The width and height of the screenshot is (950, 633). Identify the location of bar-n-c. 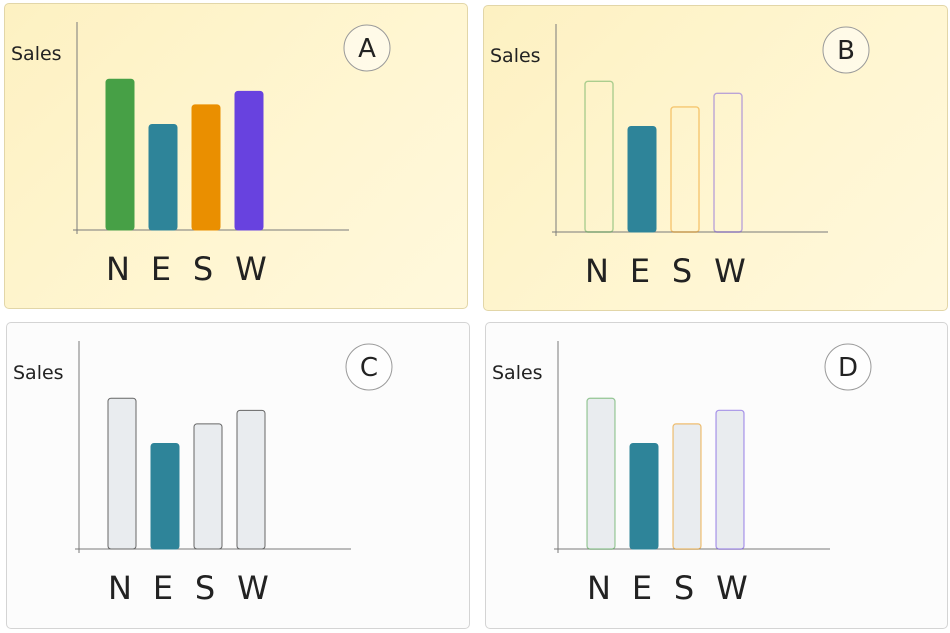
(122, 473).